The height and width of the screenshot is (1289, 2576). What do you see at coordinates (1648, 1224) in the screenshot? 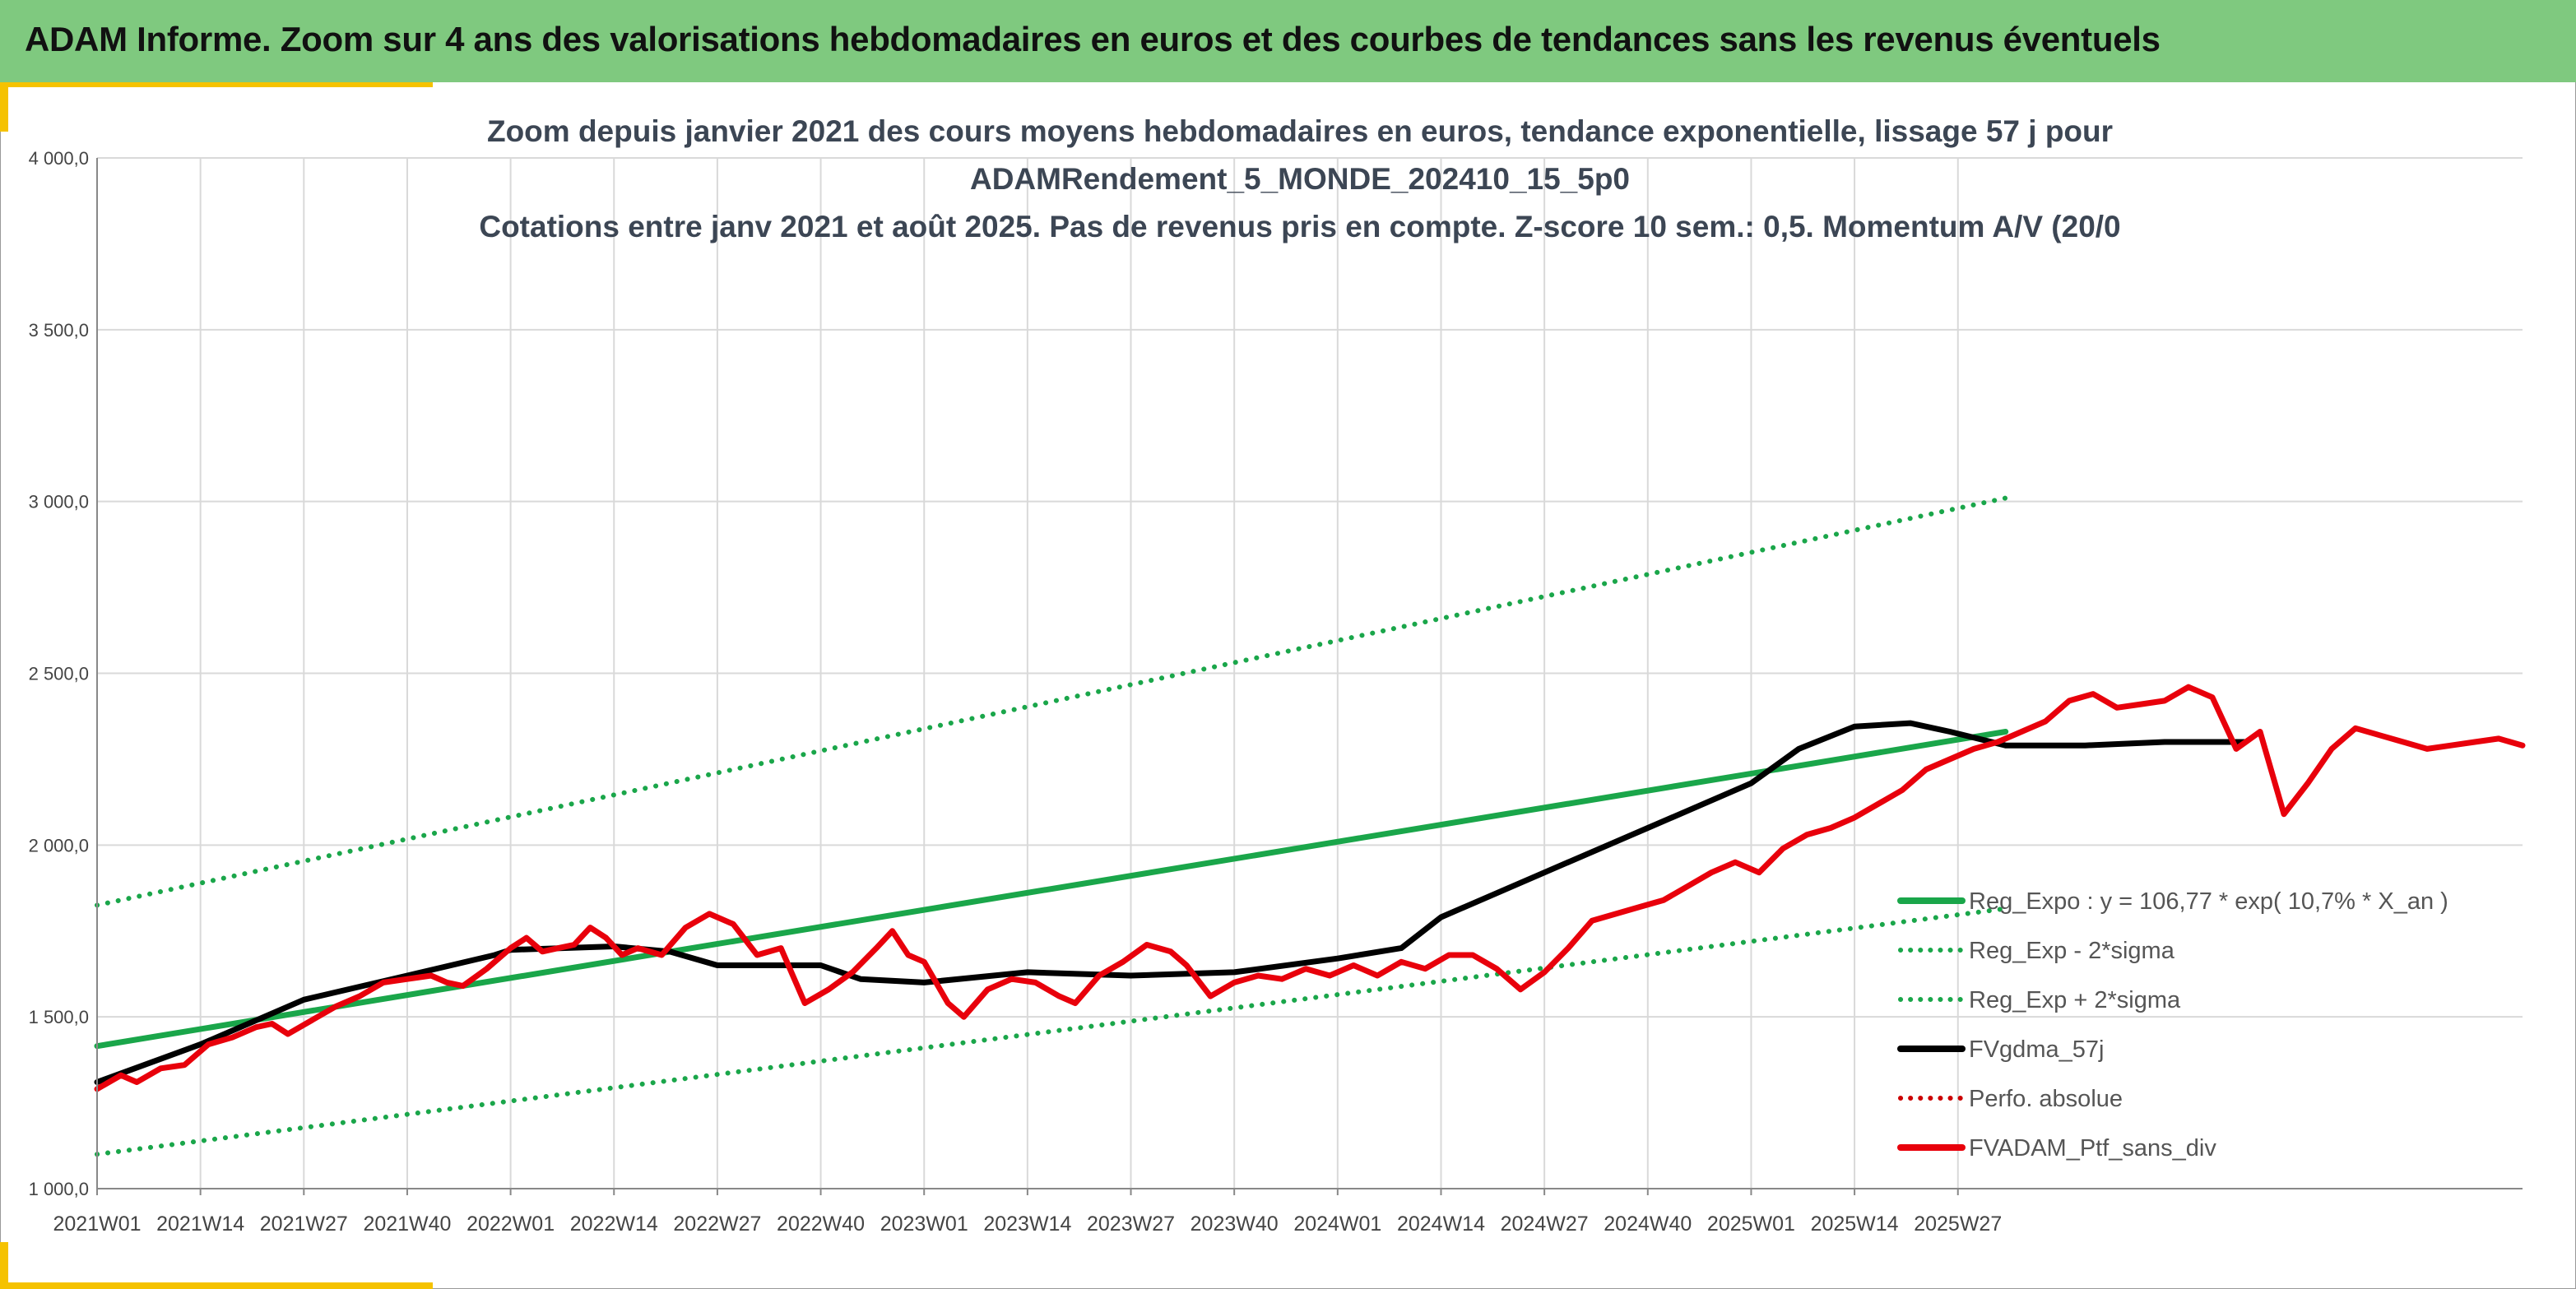
I see `x-tick-label: 2024W40` at bounding box center [1648, 1224].